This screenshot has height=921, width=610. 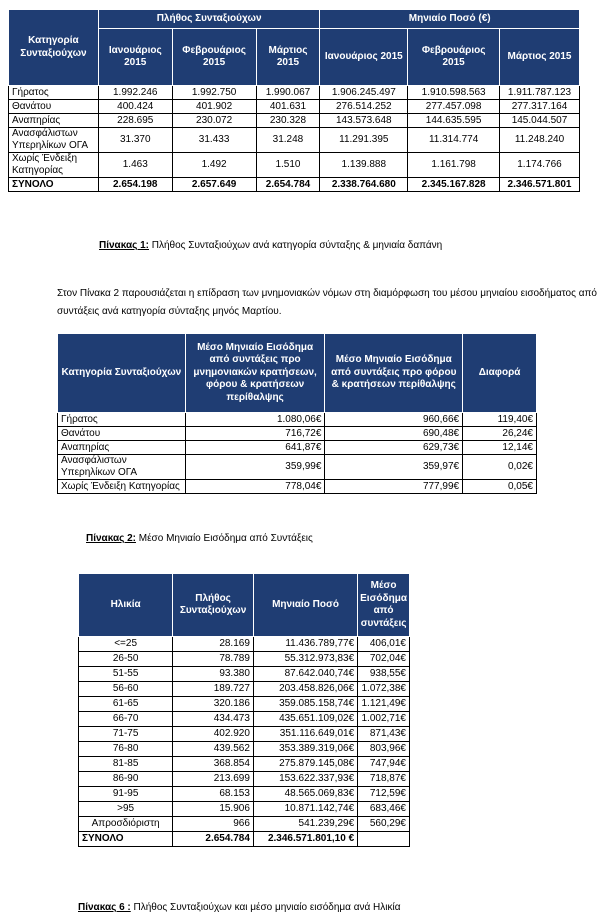 What do you see at coordinates (53, 184) in the screenshot?
I see `total-label: ΣΥΝΟΛΟ` at bounding box center [53, 184].